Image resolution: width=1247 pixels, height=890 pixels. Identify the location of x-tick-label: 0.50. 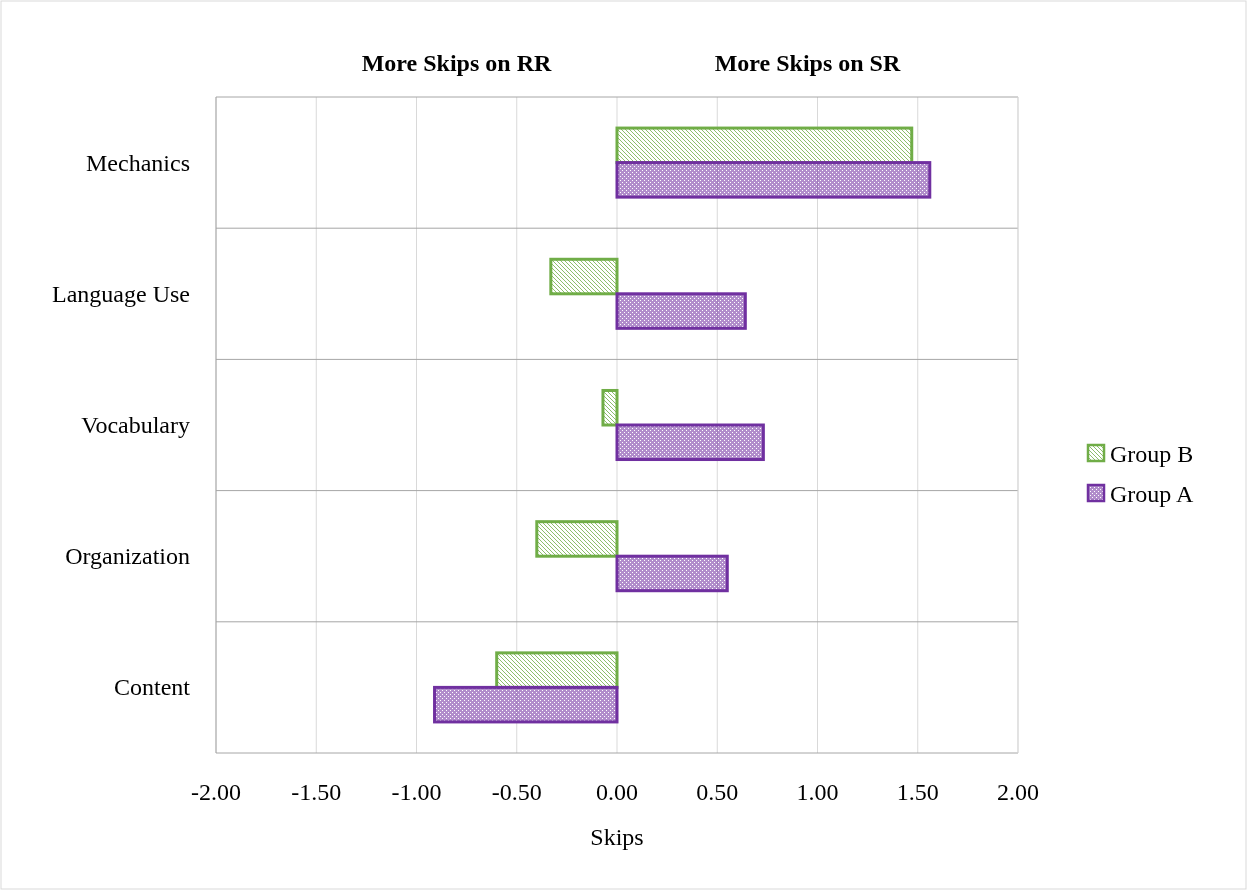
(717, 792).